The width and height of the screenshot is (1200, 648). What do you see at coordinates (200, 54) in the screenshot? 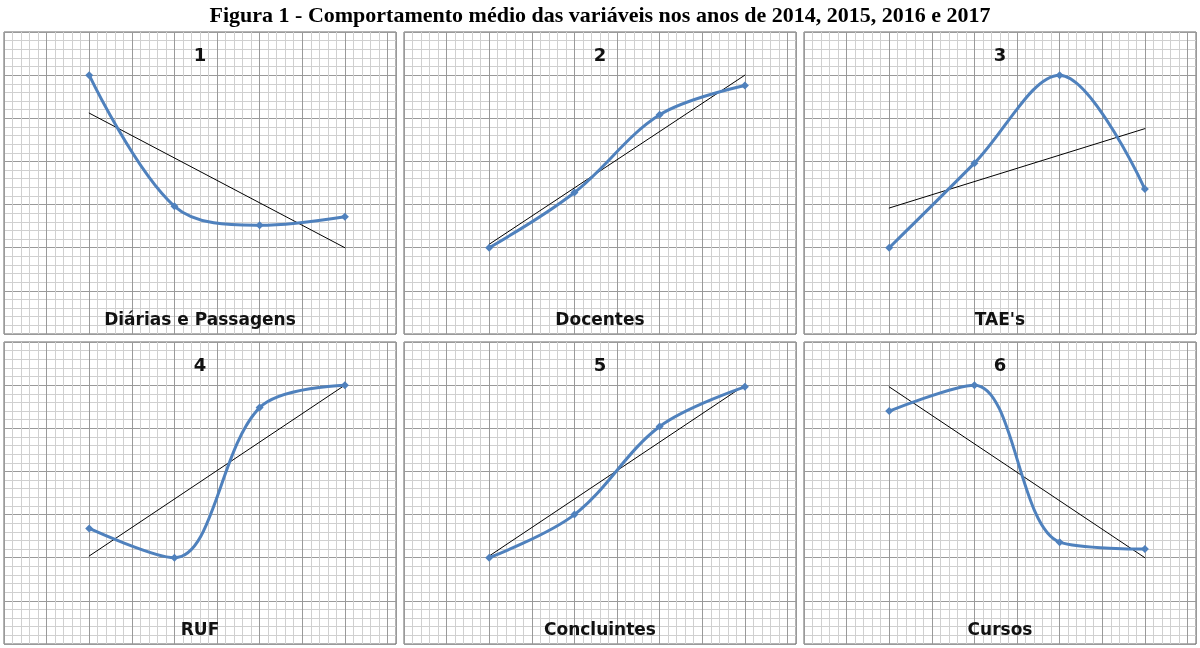
I see `chart-title: 1` at bounding box center [200, 54].